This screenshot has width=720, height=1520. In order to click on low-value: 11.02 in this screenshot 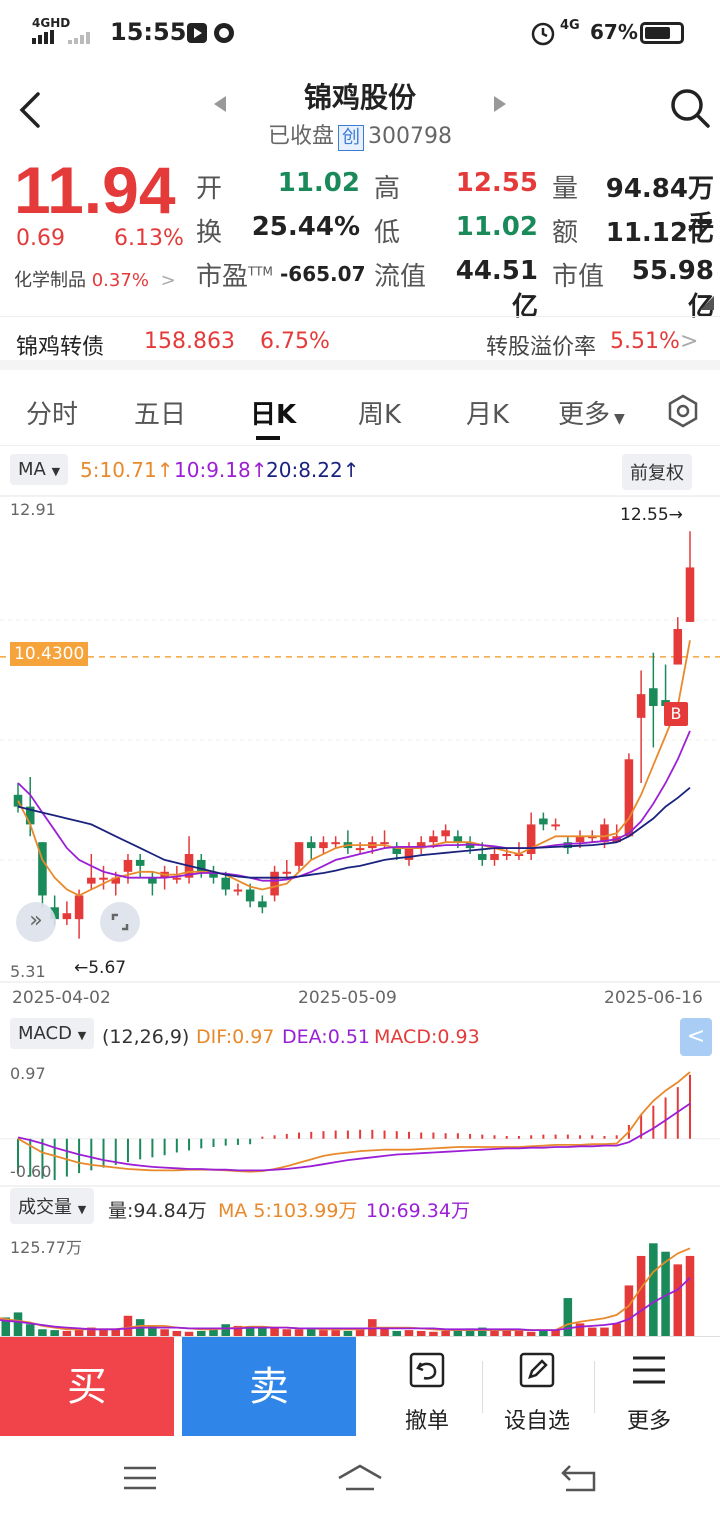, I will do `click(496, 227)`.